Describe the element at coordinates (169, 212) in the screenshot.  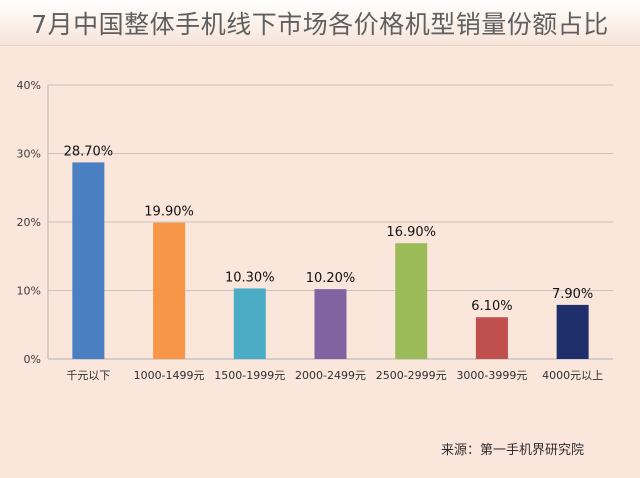
I see `data-label: 19.90%` at that location.